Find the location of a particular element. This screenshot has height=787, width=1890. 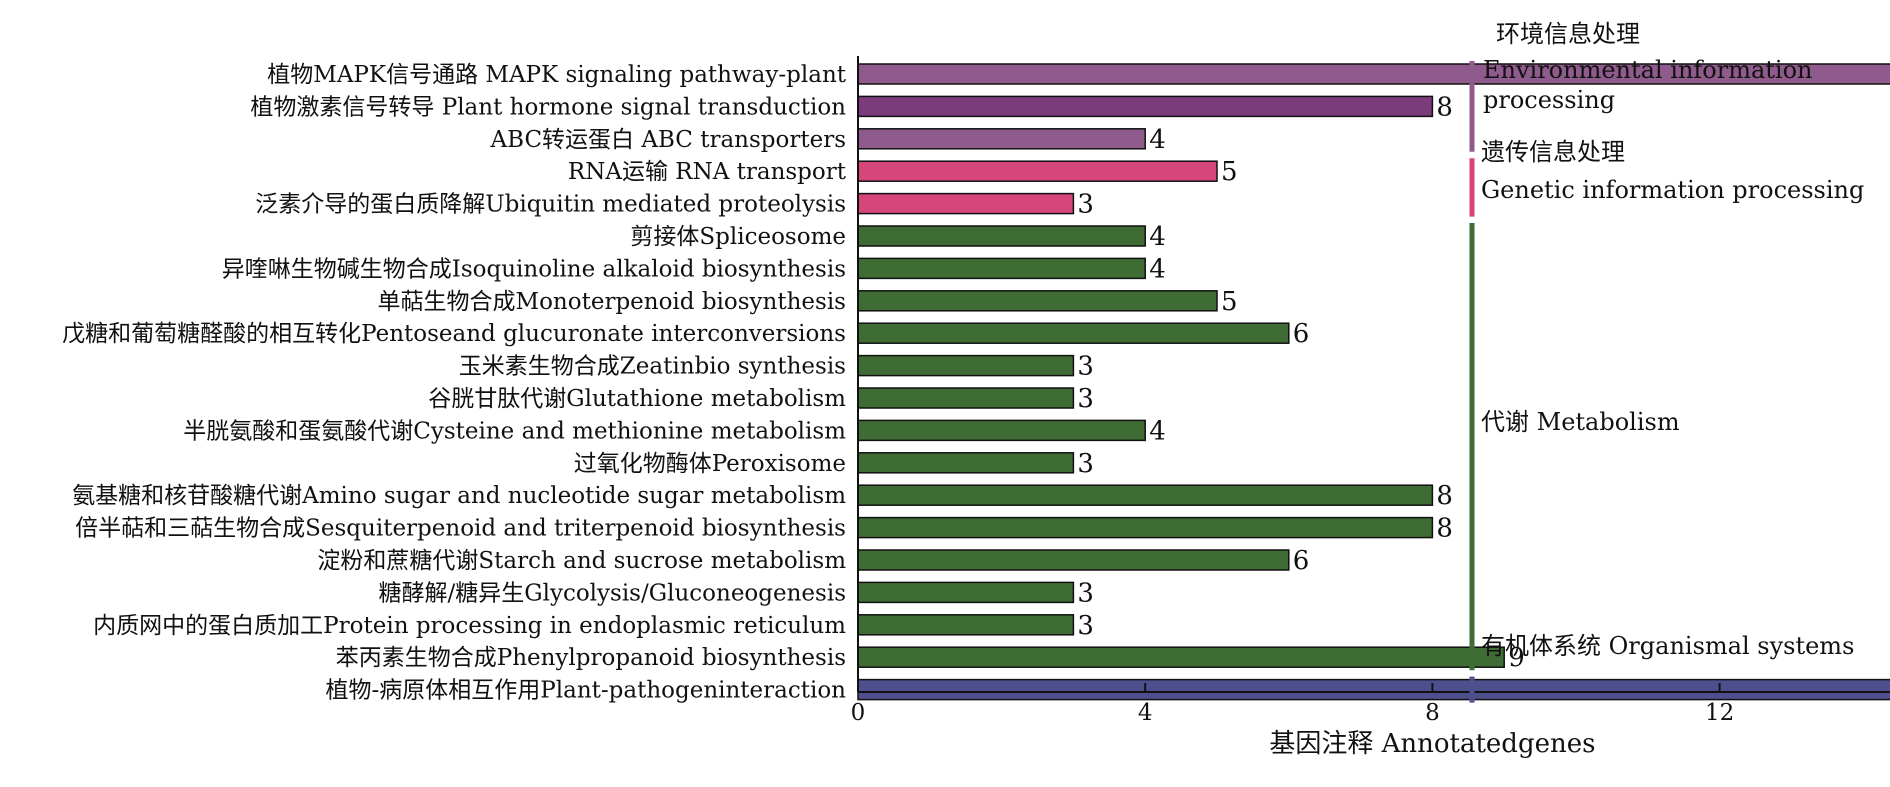

value-label-3: 4 is located at coordinates (1157, 140).